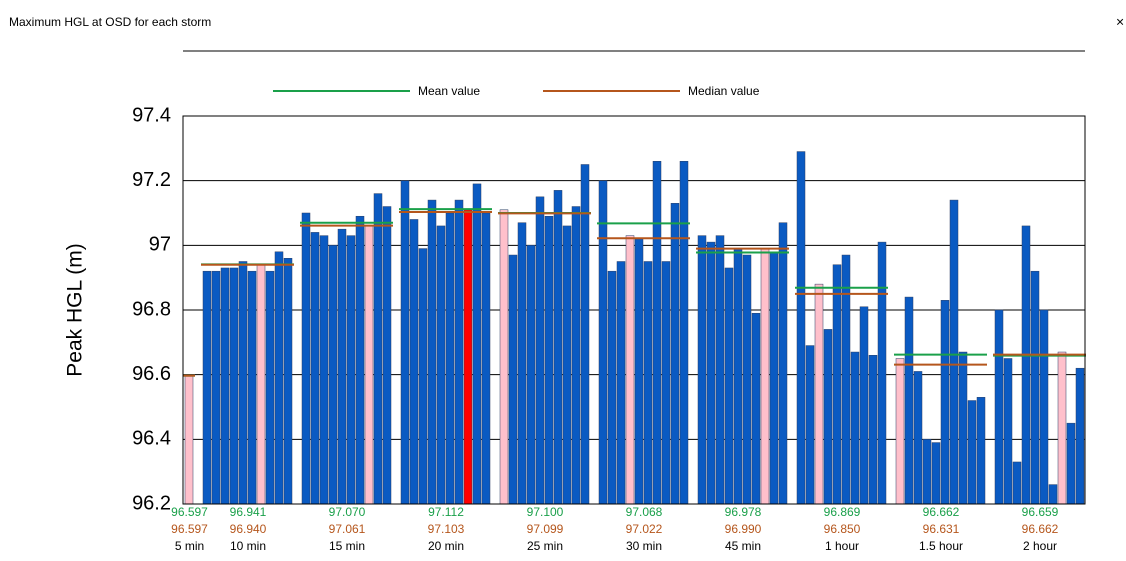 The width and height of the screenshot is (1126, 561). What do you see at coordinates (347, 512) in the screenshot?
I see `mean-label: 97.070` at bounding box center [347, 512].